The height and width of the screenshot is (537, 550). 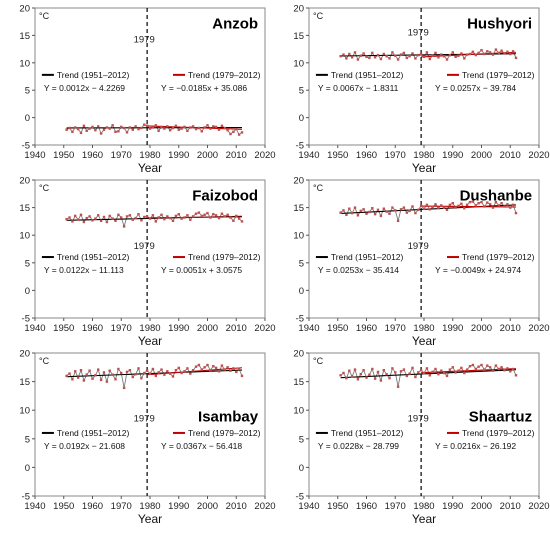 What do you see at coordinates (63, 506) in the screenshot?
I see `x-tick-label: 1950` at bounding box center [63, 506].